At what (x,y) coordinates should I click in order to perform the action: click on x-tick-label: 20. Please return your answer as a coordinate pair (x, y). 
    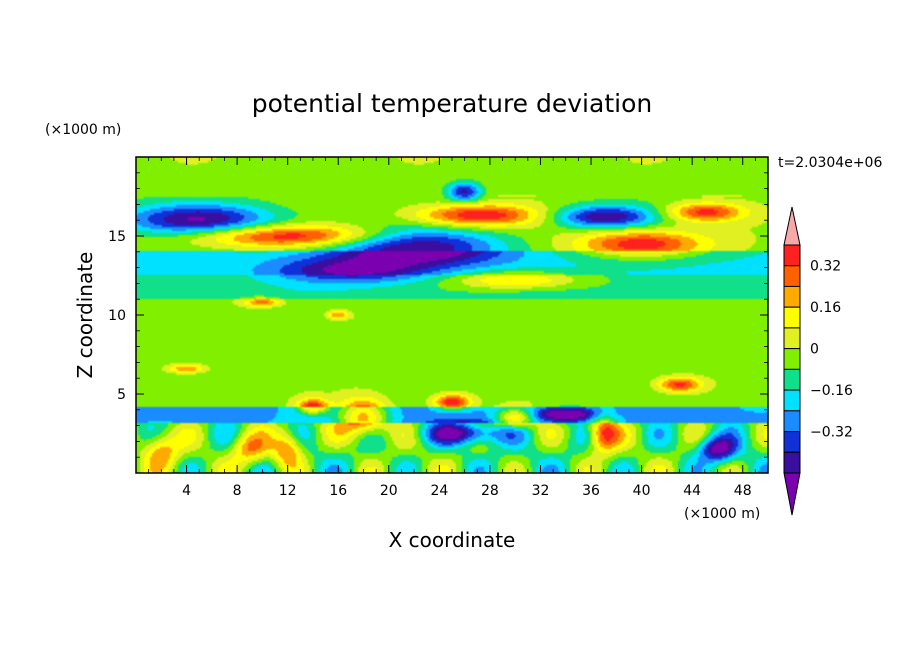
    Looking at the image, I should click on (389, 491).